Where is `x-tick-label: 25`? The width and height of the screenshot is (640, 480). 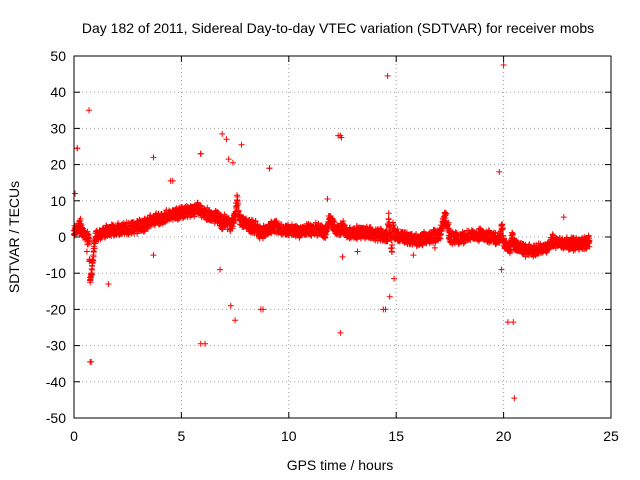
x-tick-label: 25 is located at coordinates (611, 436).